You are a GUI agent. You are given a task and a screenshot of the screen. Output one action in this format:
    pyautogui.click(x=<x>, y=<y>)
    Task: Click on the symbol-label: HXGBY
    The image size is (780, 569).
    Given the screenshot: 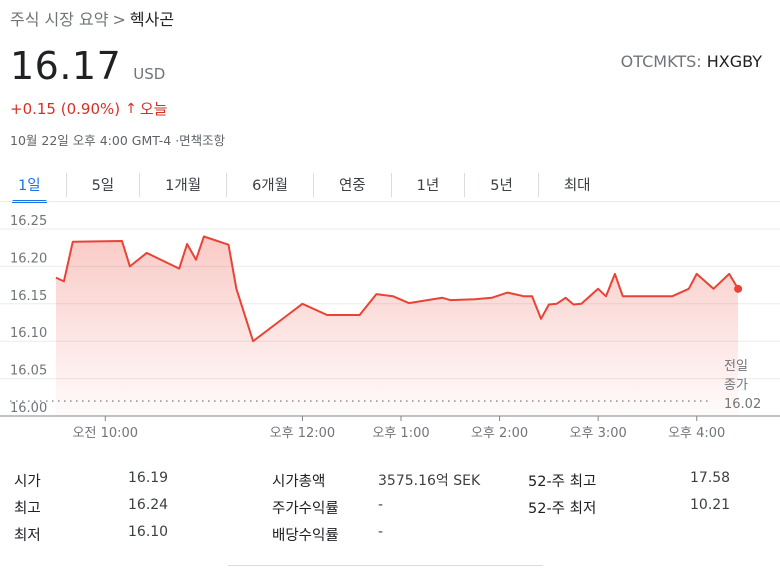 What is the action you would take?
    pyautogui.click(x=734, y=61)
    